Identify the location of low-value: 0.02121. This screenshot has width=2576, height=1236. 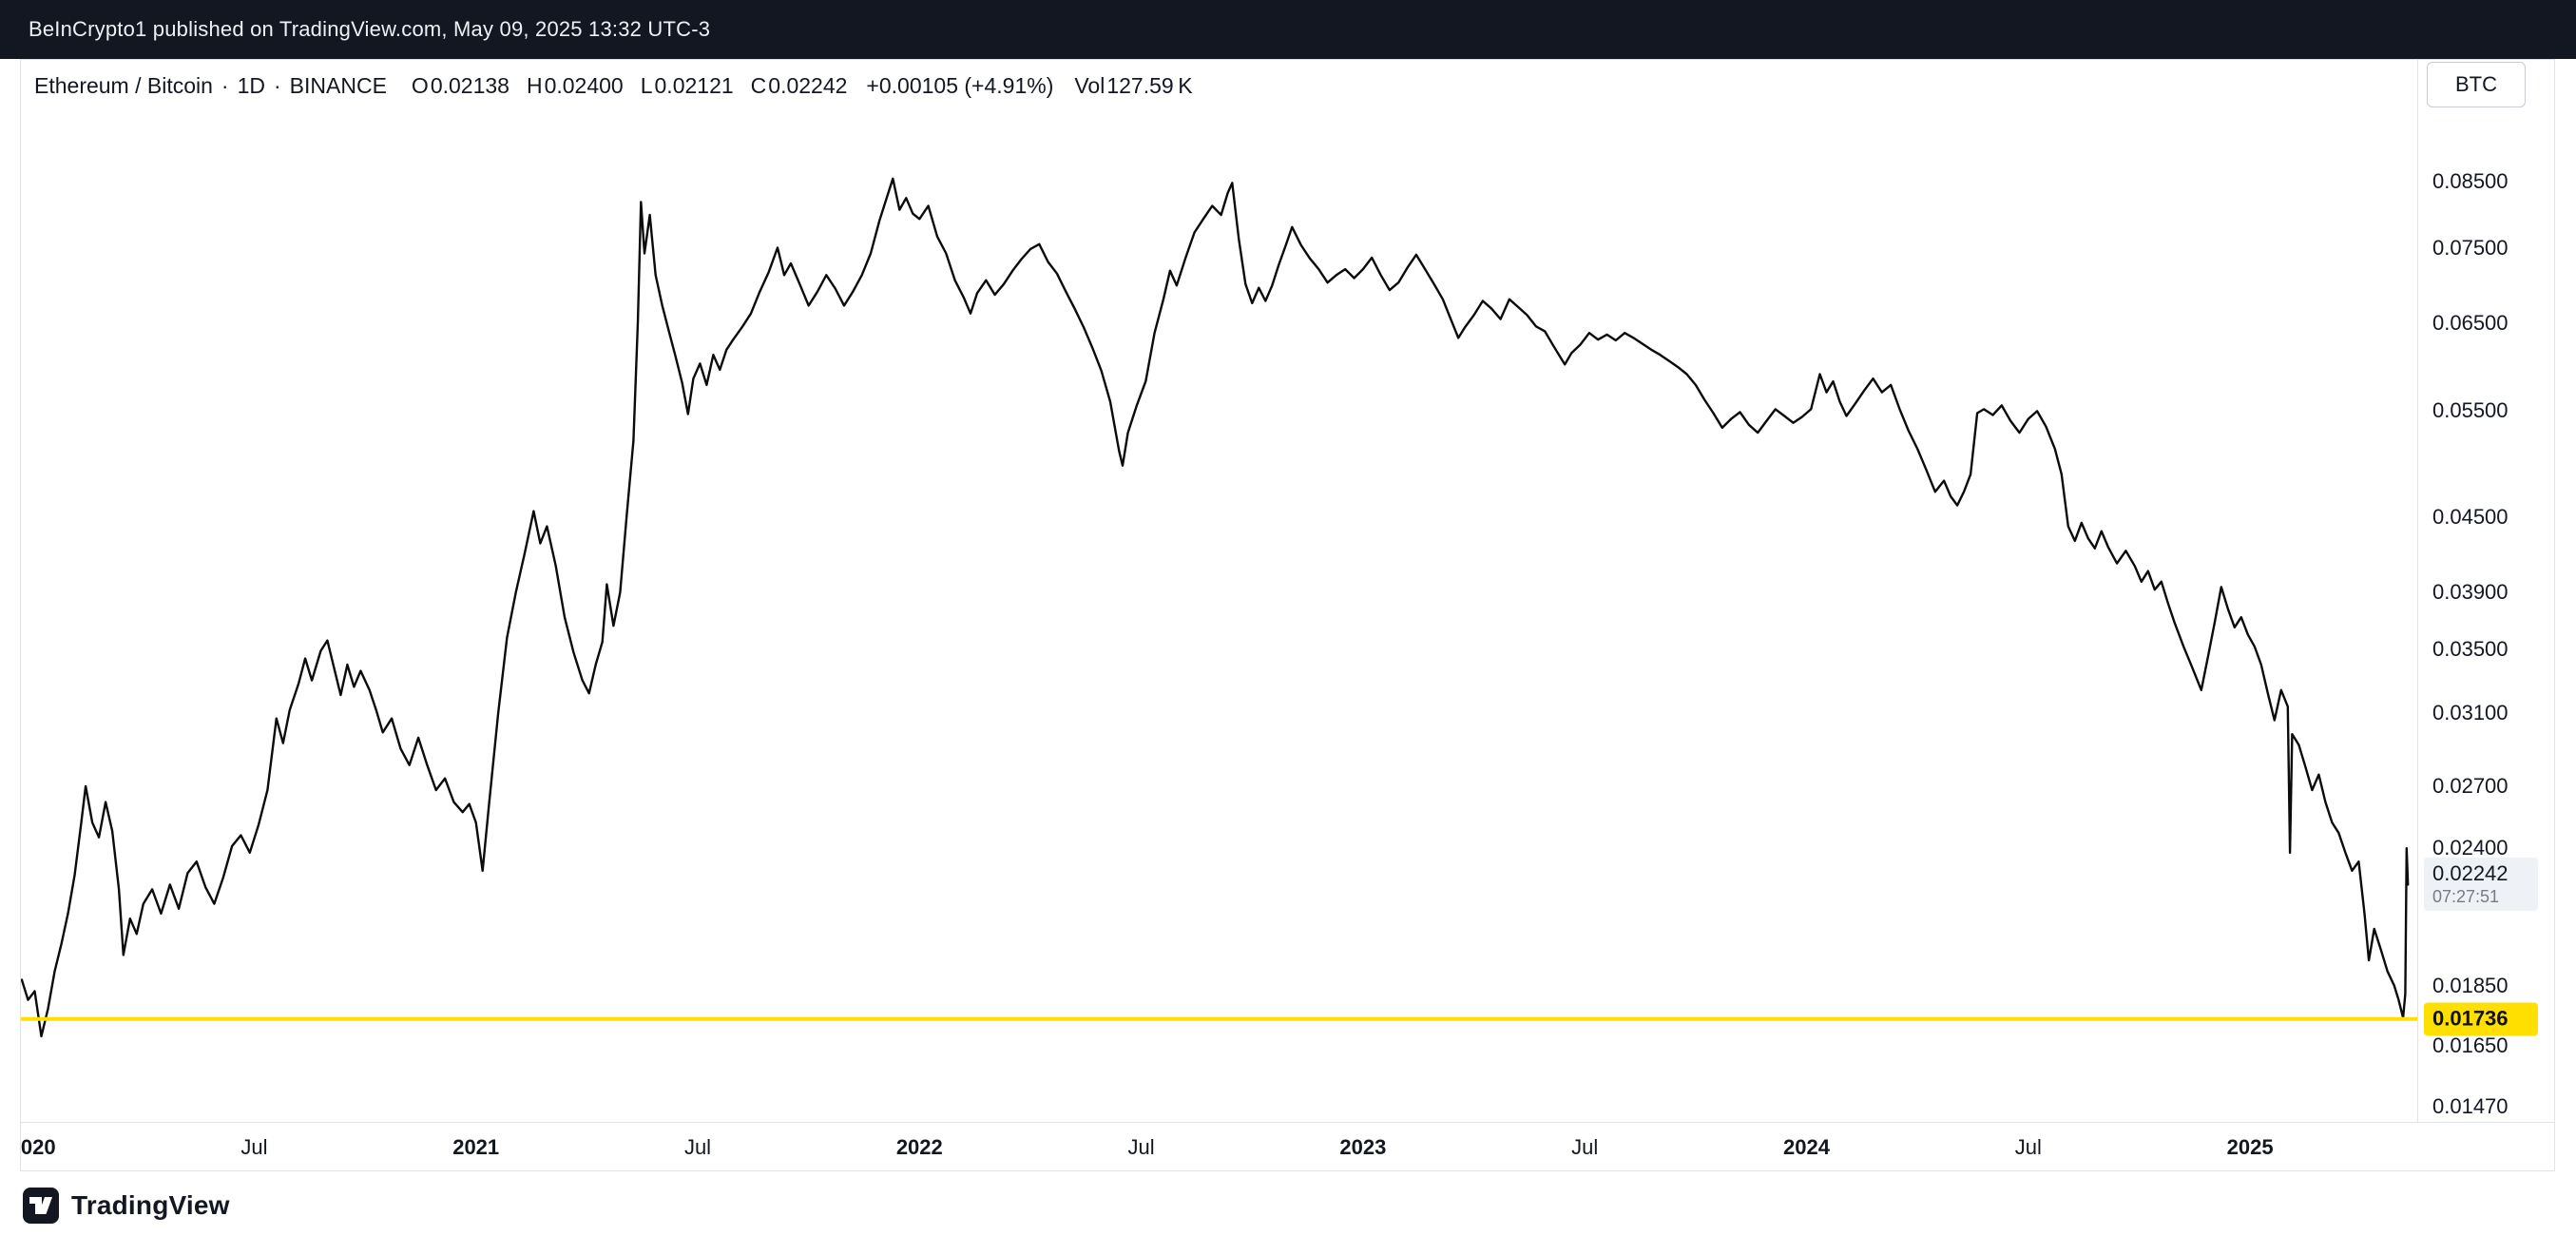
(694, 86).